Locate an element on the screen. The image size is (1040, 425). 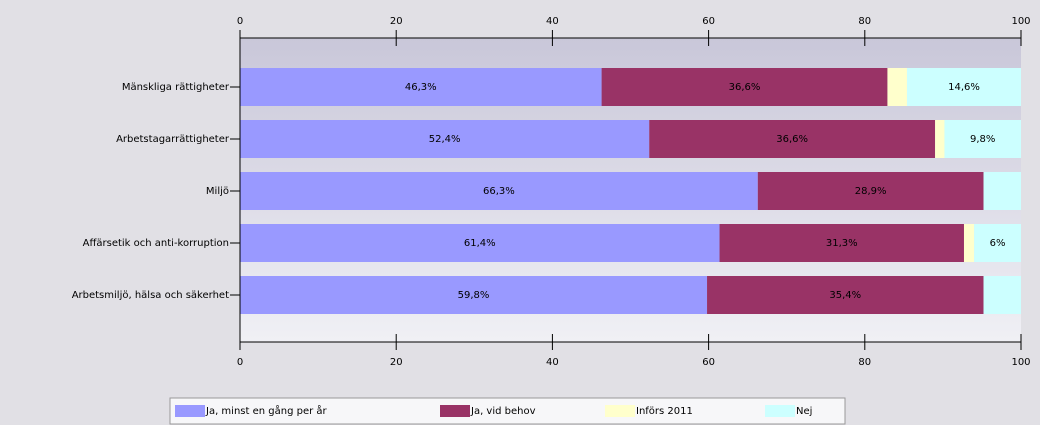
data-label: 9,8% is located at coordinates (982, 139).